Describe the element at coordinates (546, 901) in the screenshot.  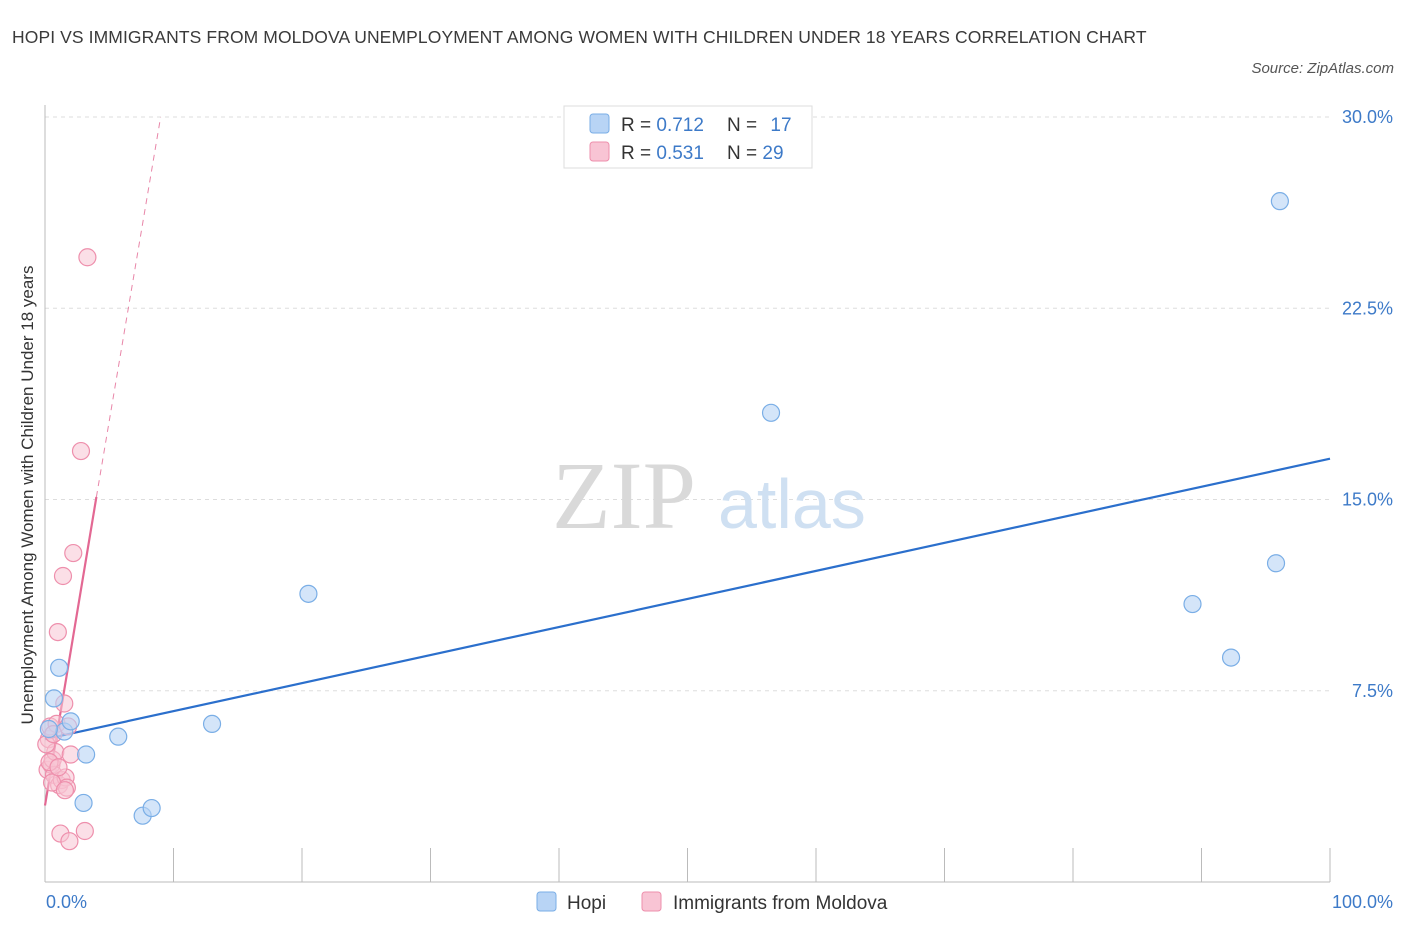
I see `bottom-legend-swatch-hopi` at that location.